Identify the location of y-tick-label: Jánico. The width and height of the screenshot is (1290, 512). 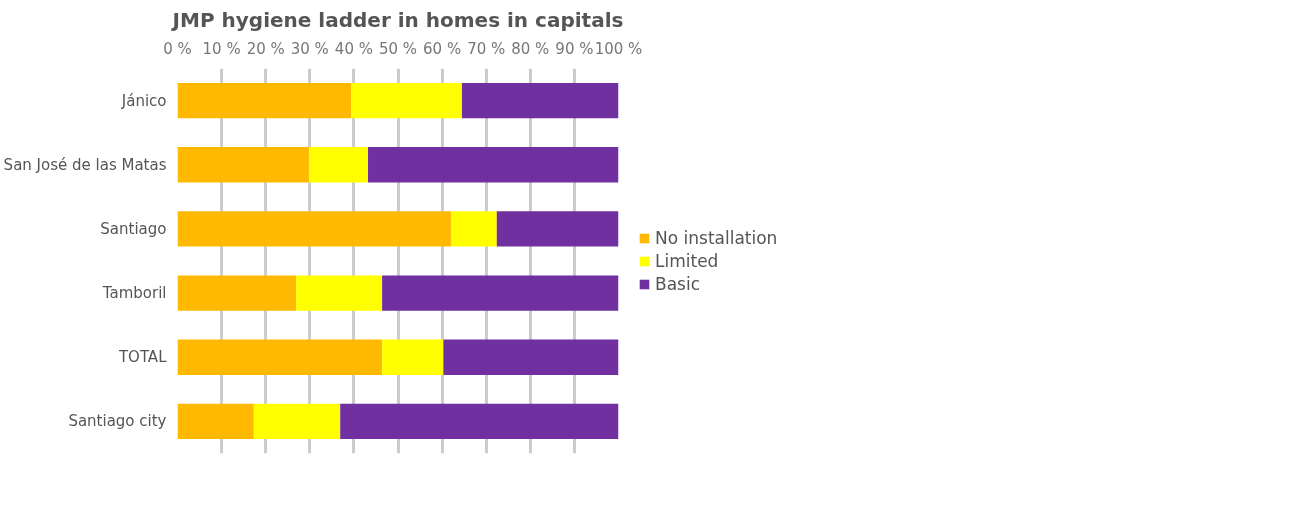
(143, 100).